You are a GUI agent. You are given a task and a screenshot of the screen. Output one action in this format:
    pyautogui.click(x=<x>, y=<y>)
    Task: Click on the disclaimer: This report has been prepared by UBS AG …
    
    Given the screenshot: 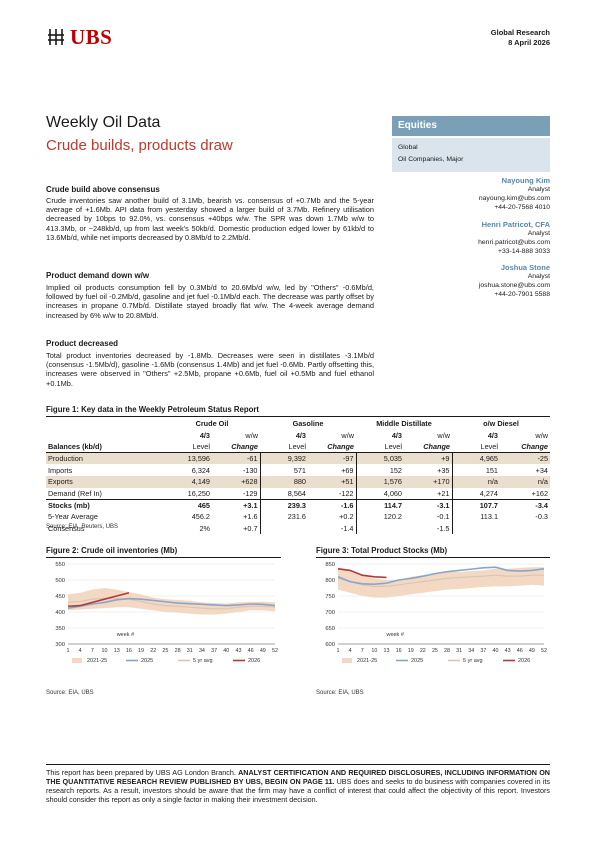 What is the action you would take?
    pyautogui.click(x=298, y=786)
    